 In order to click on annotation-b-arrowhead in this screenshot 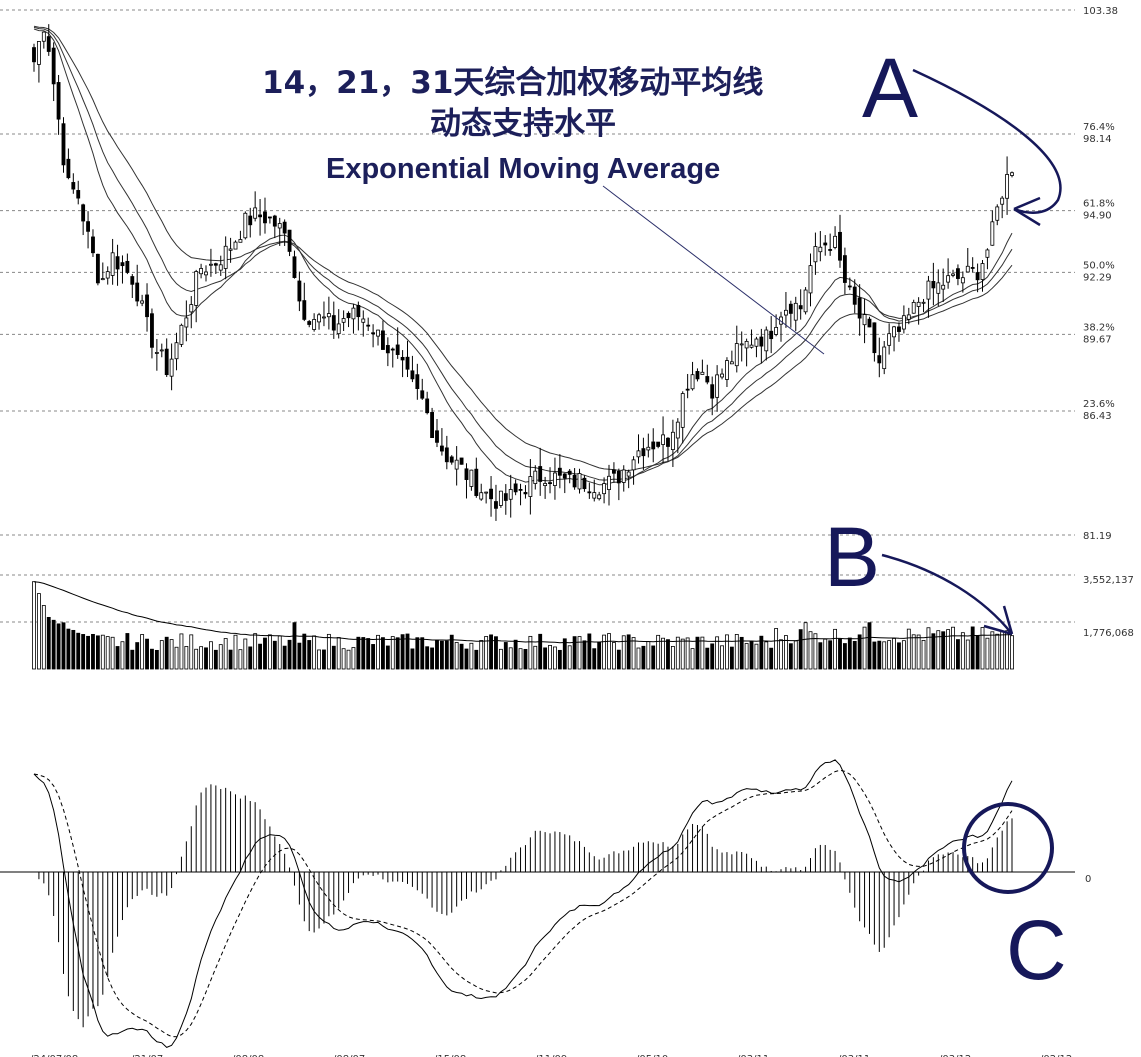, I will do `click(998, 620)`.